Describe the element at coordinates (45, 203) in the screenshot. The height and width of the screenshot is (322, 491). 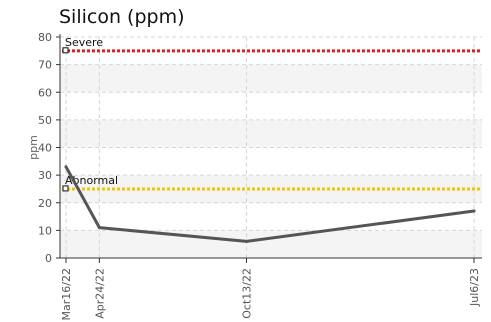
I see `y-tick-label: 20` at that location.